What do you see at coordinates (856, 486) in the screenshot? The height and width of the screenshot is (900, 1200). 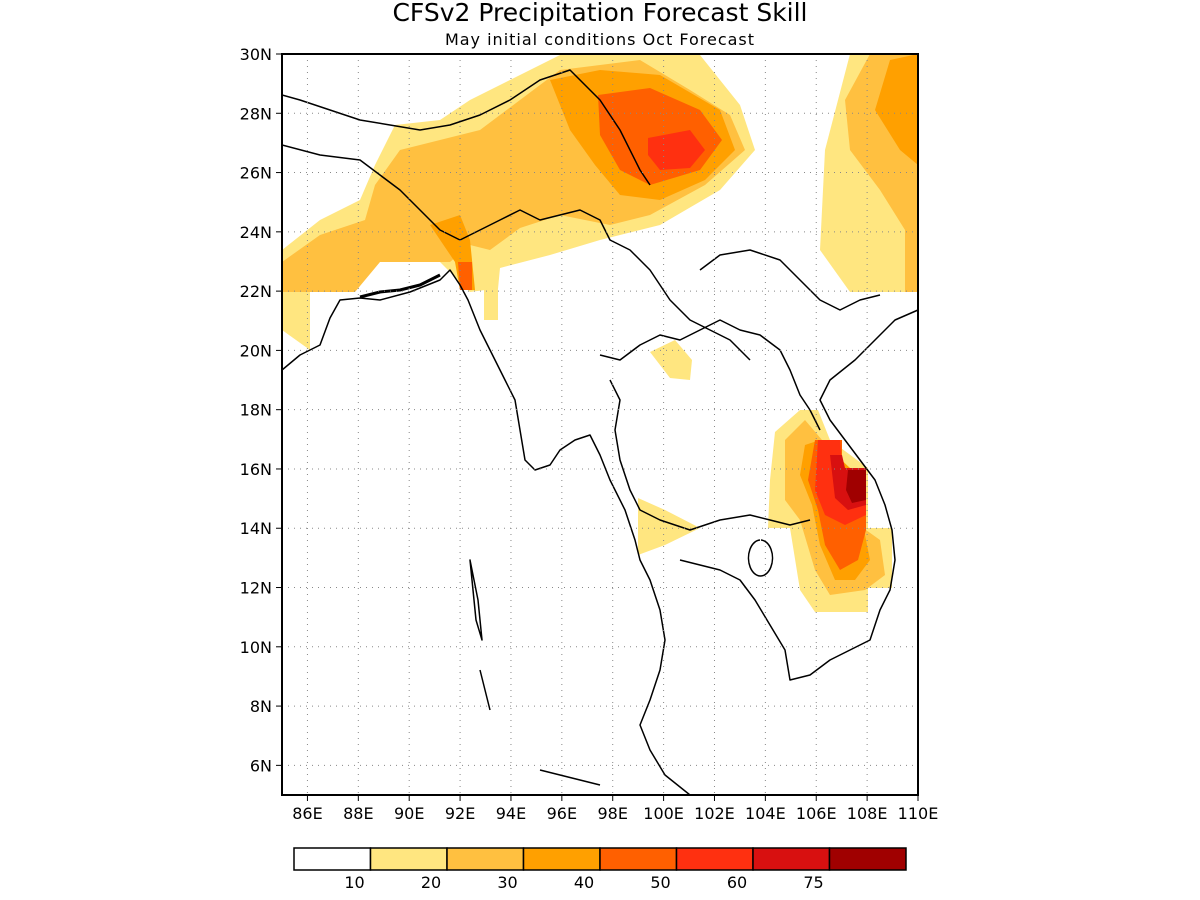 I see `contour-level-75-vietnam` at bounding box center [856, 486].